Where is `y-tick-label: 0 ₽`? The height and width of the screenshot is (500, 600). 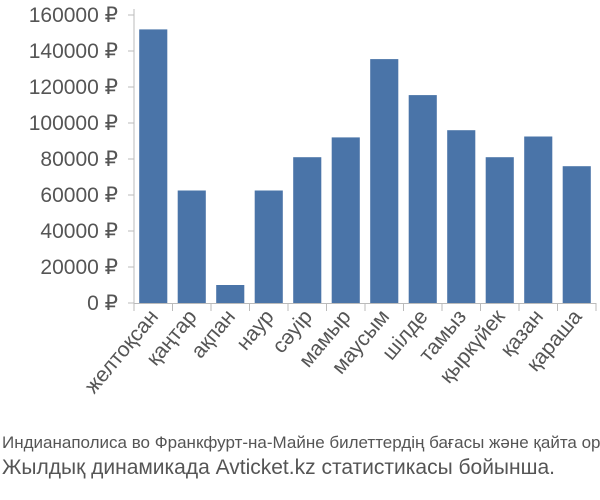
y-tick-label: 0 ₽ is located at coordinates (102, 303).